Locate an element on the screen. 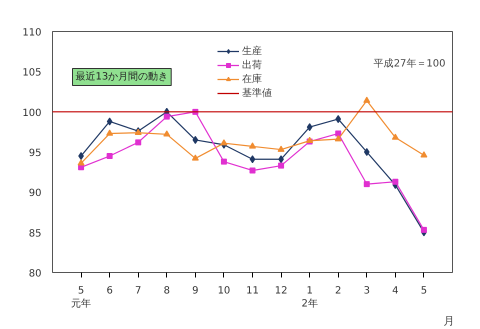 The image size is (480, 329). legend-label: 出荷 is located at coordinates (252, 65).